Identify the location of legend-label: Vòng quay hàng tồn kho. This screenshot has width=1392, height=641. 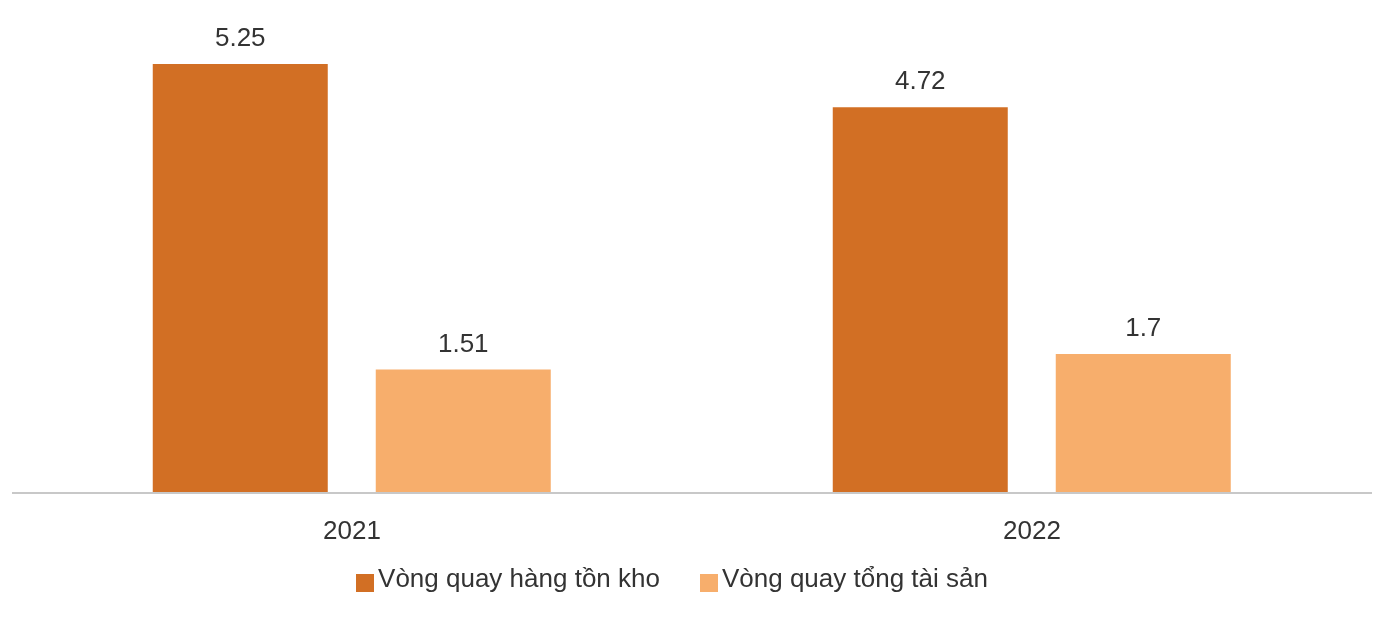
(519, 578).